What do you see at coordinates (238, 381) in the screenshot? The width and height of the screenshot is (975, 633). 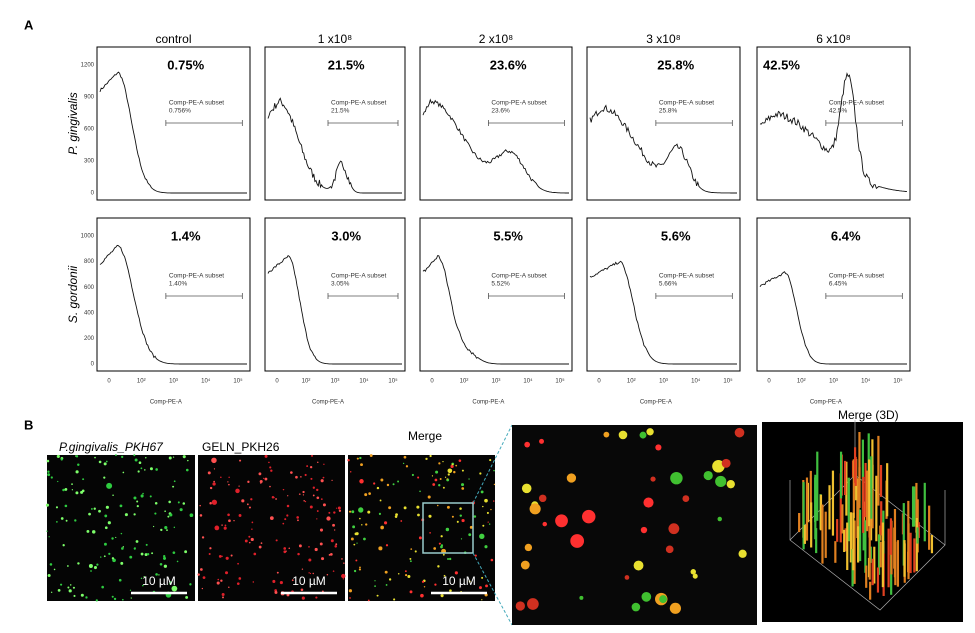 I see `x-tick-label: 10⁵` at bounding box center [238, 381].